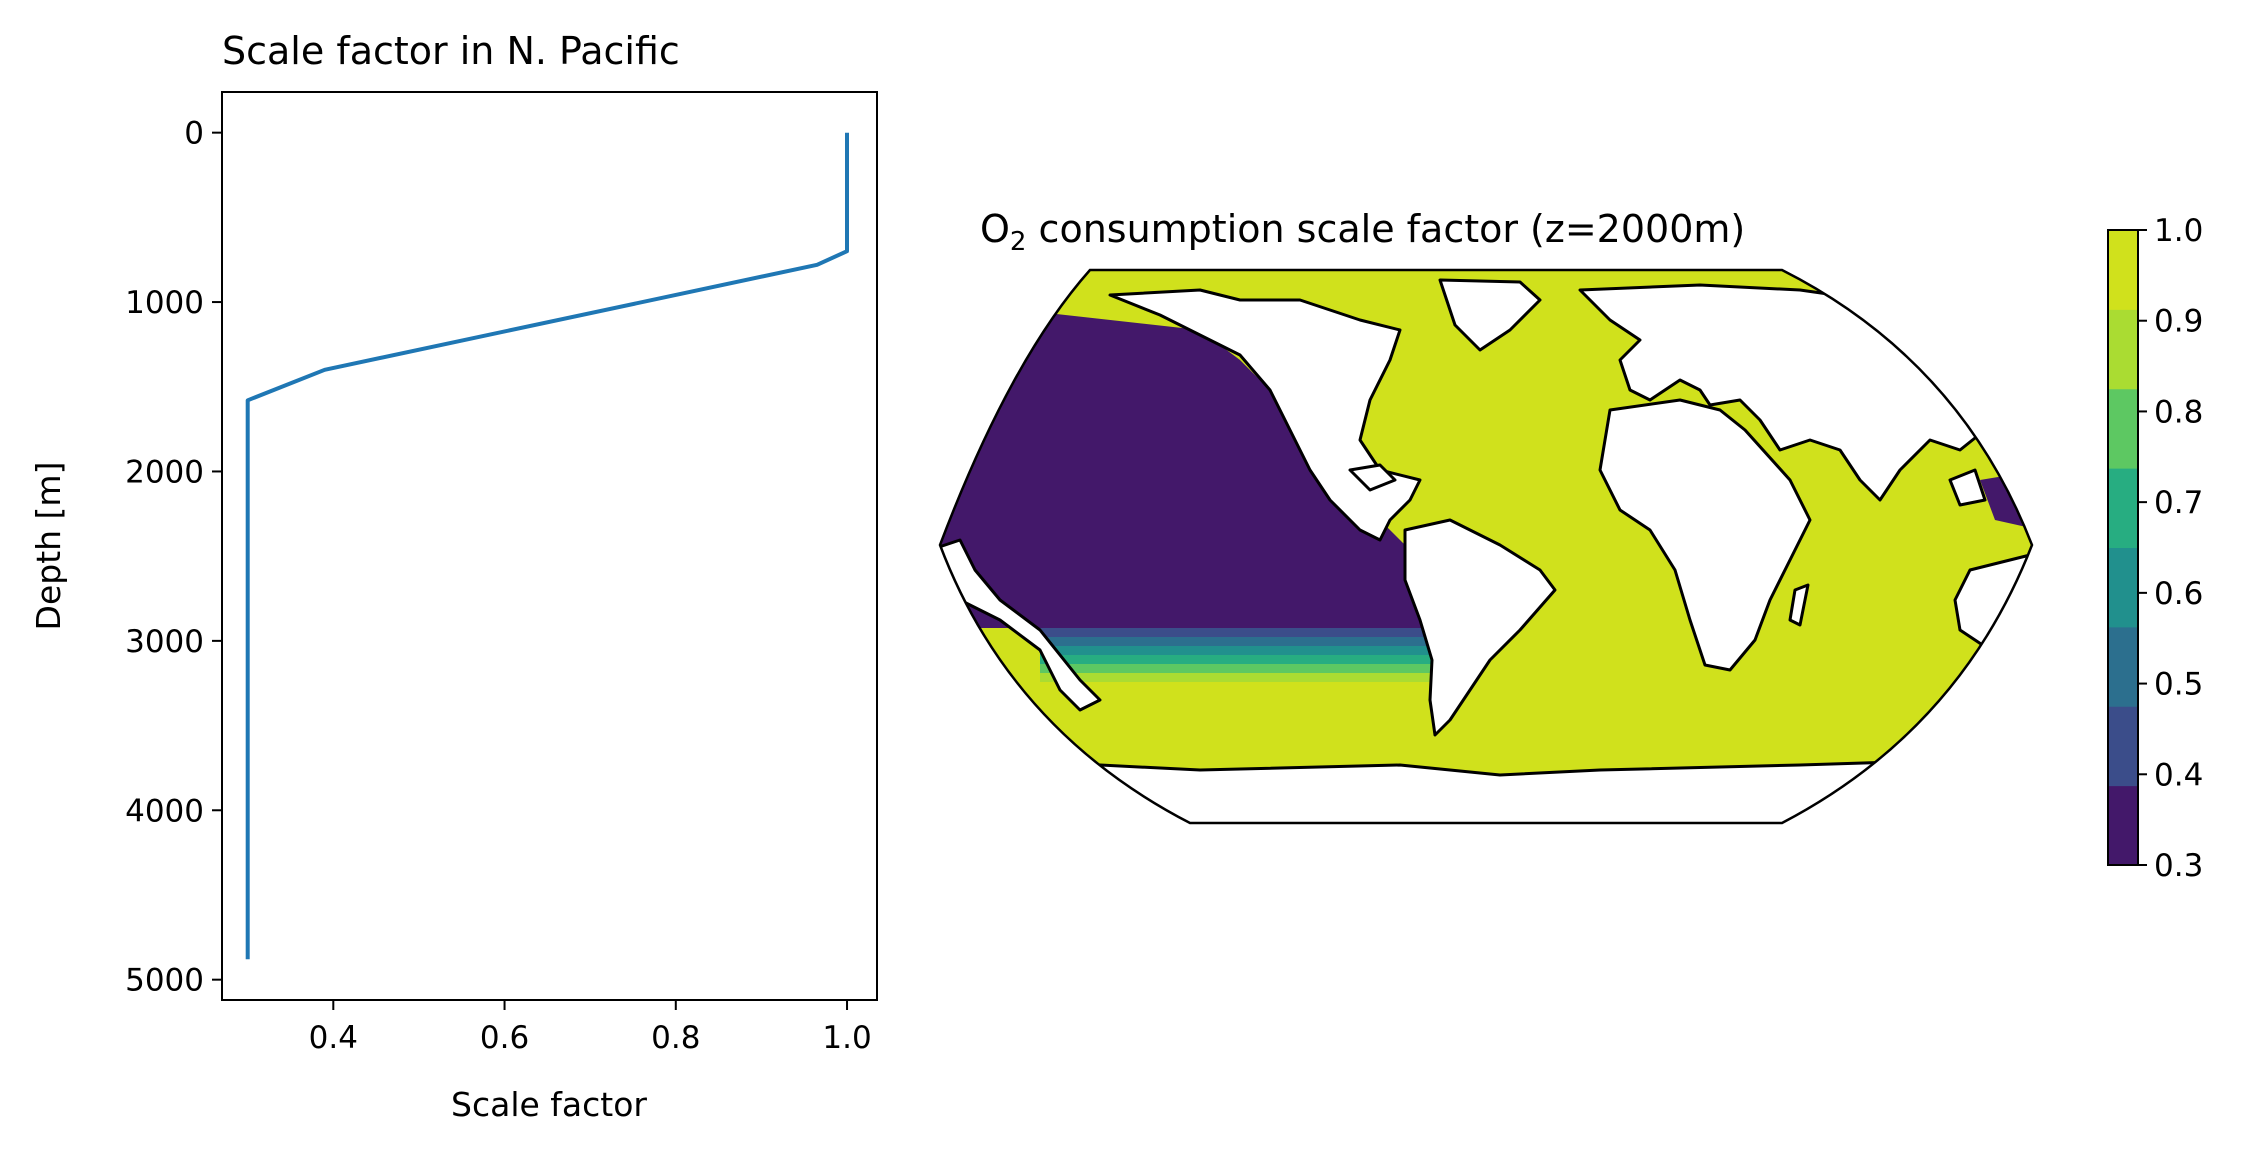 Image resolution: width=2252 pixels, height=1154 pixels. Describe the element at coordinates (2178, 594) in the screenshot. I see `colorbar-tick-label: 0.6` at that location.